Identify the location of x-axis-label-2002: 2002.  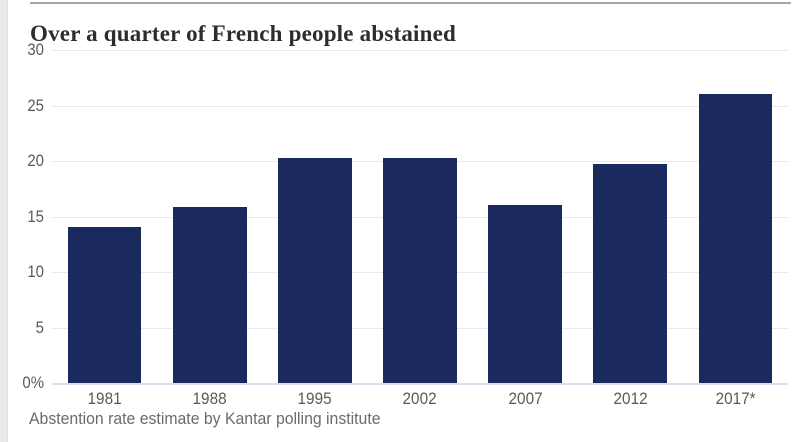
(420, 398).